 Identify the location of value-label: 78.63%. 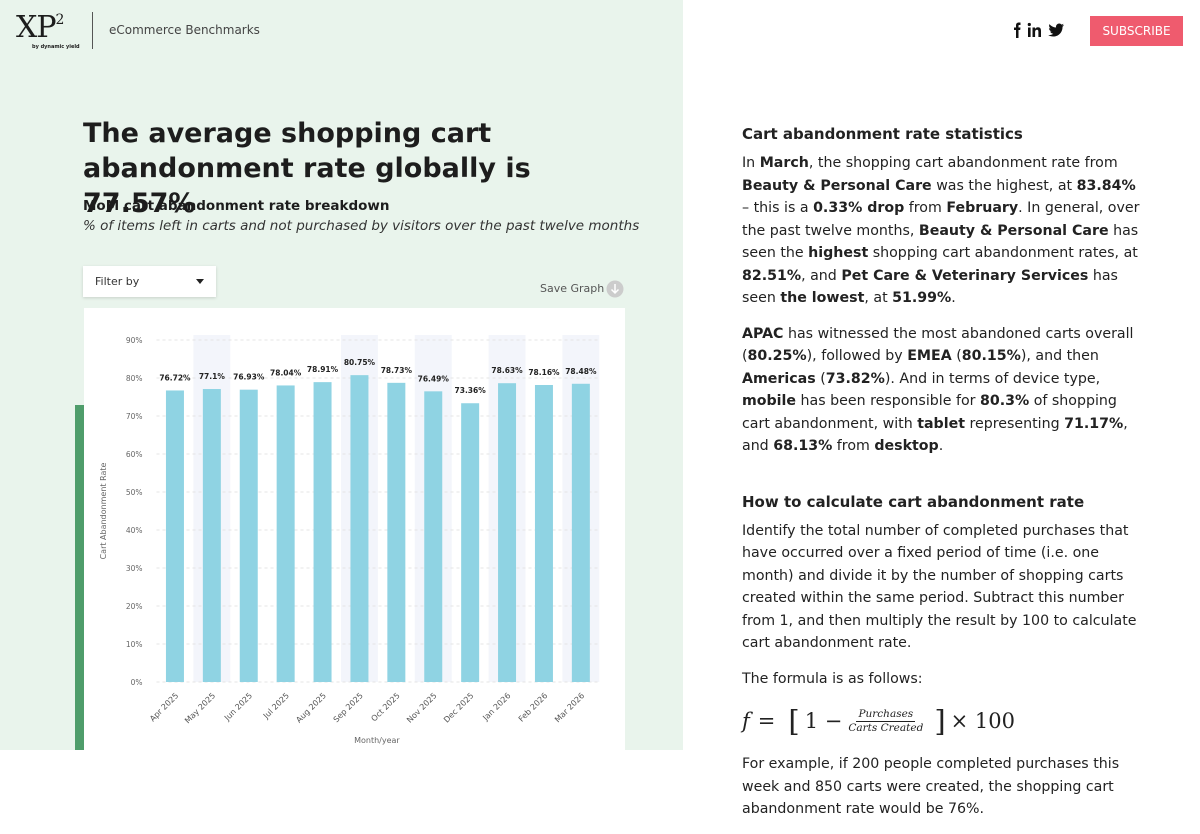
(507, 370).